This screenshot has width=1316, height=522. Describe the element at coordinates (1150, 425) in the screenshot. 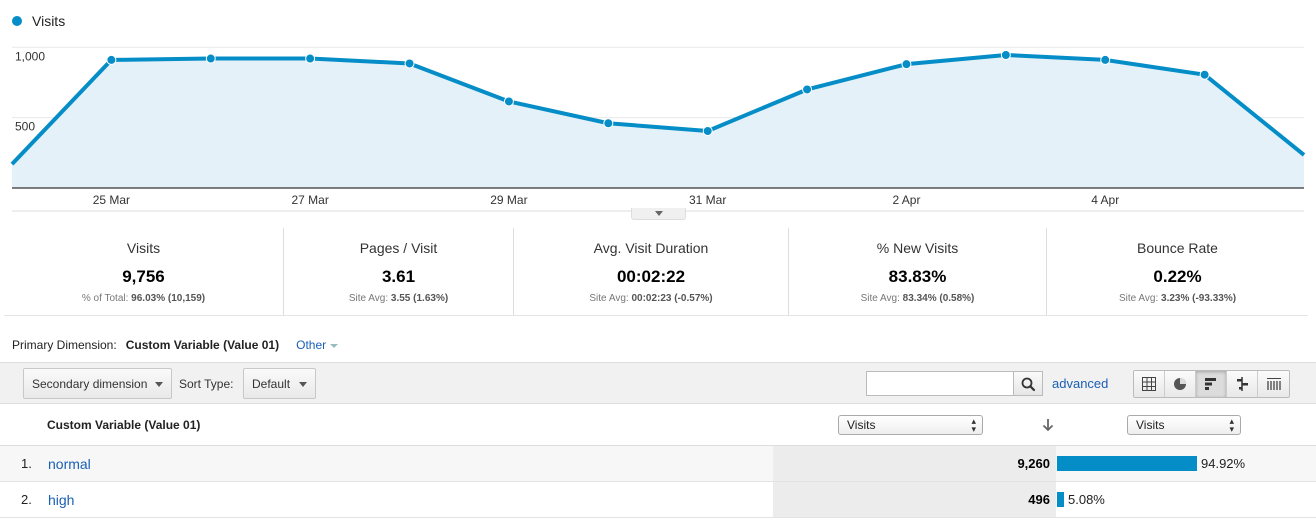

I see `metric-select-right-value: Visits` at that location.